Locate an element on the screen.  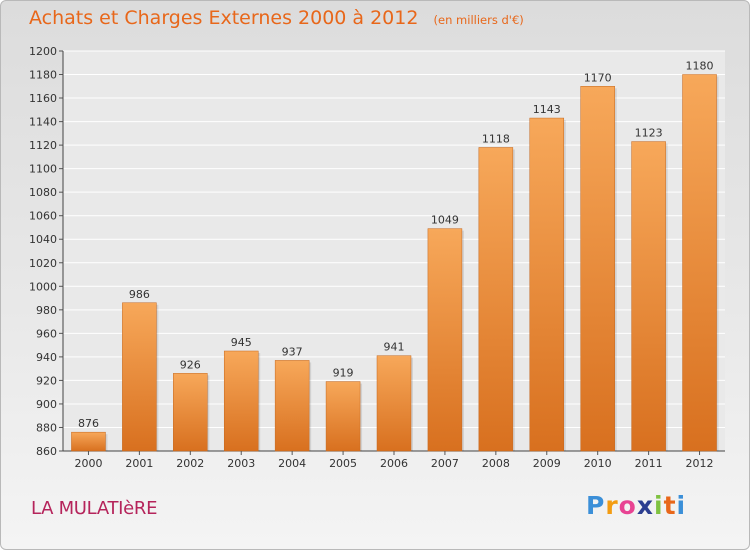
y-tick-label: 880 is located at coordinates (46, 427).